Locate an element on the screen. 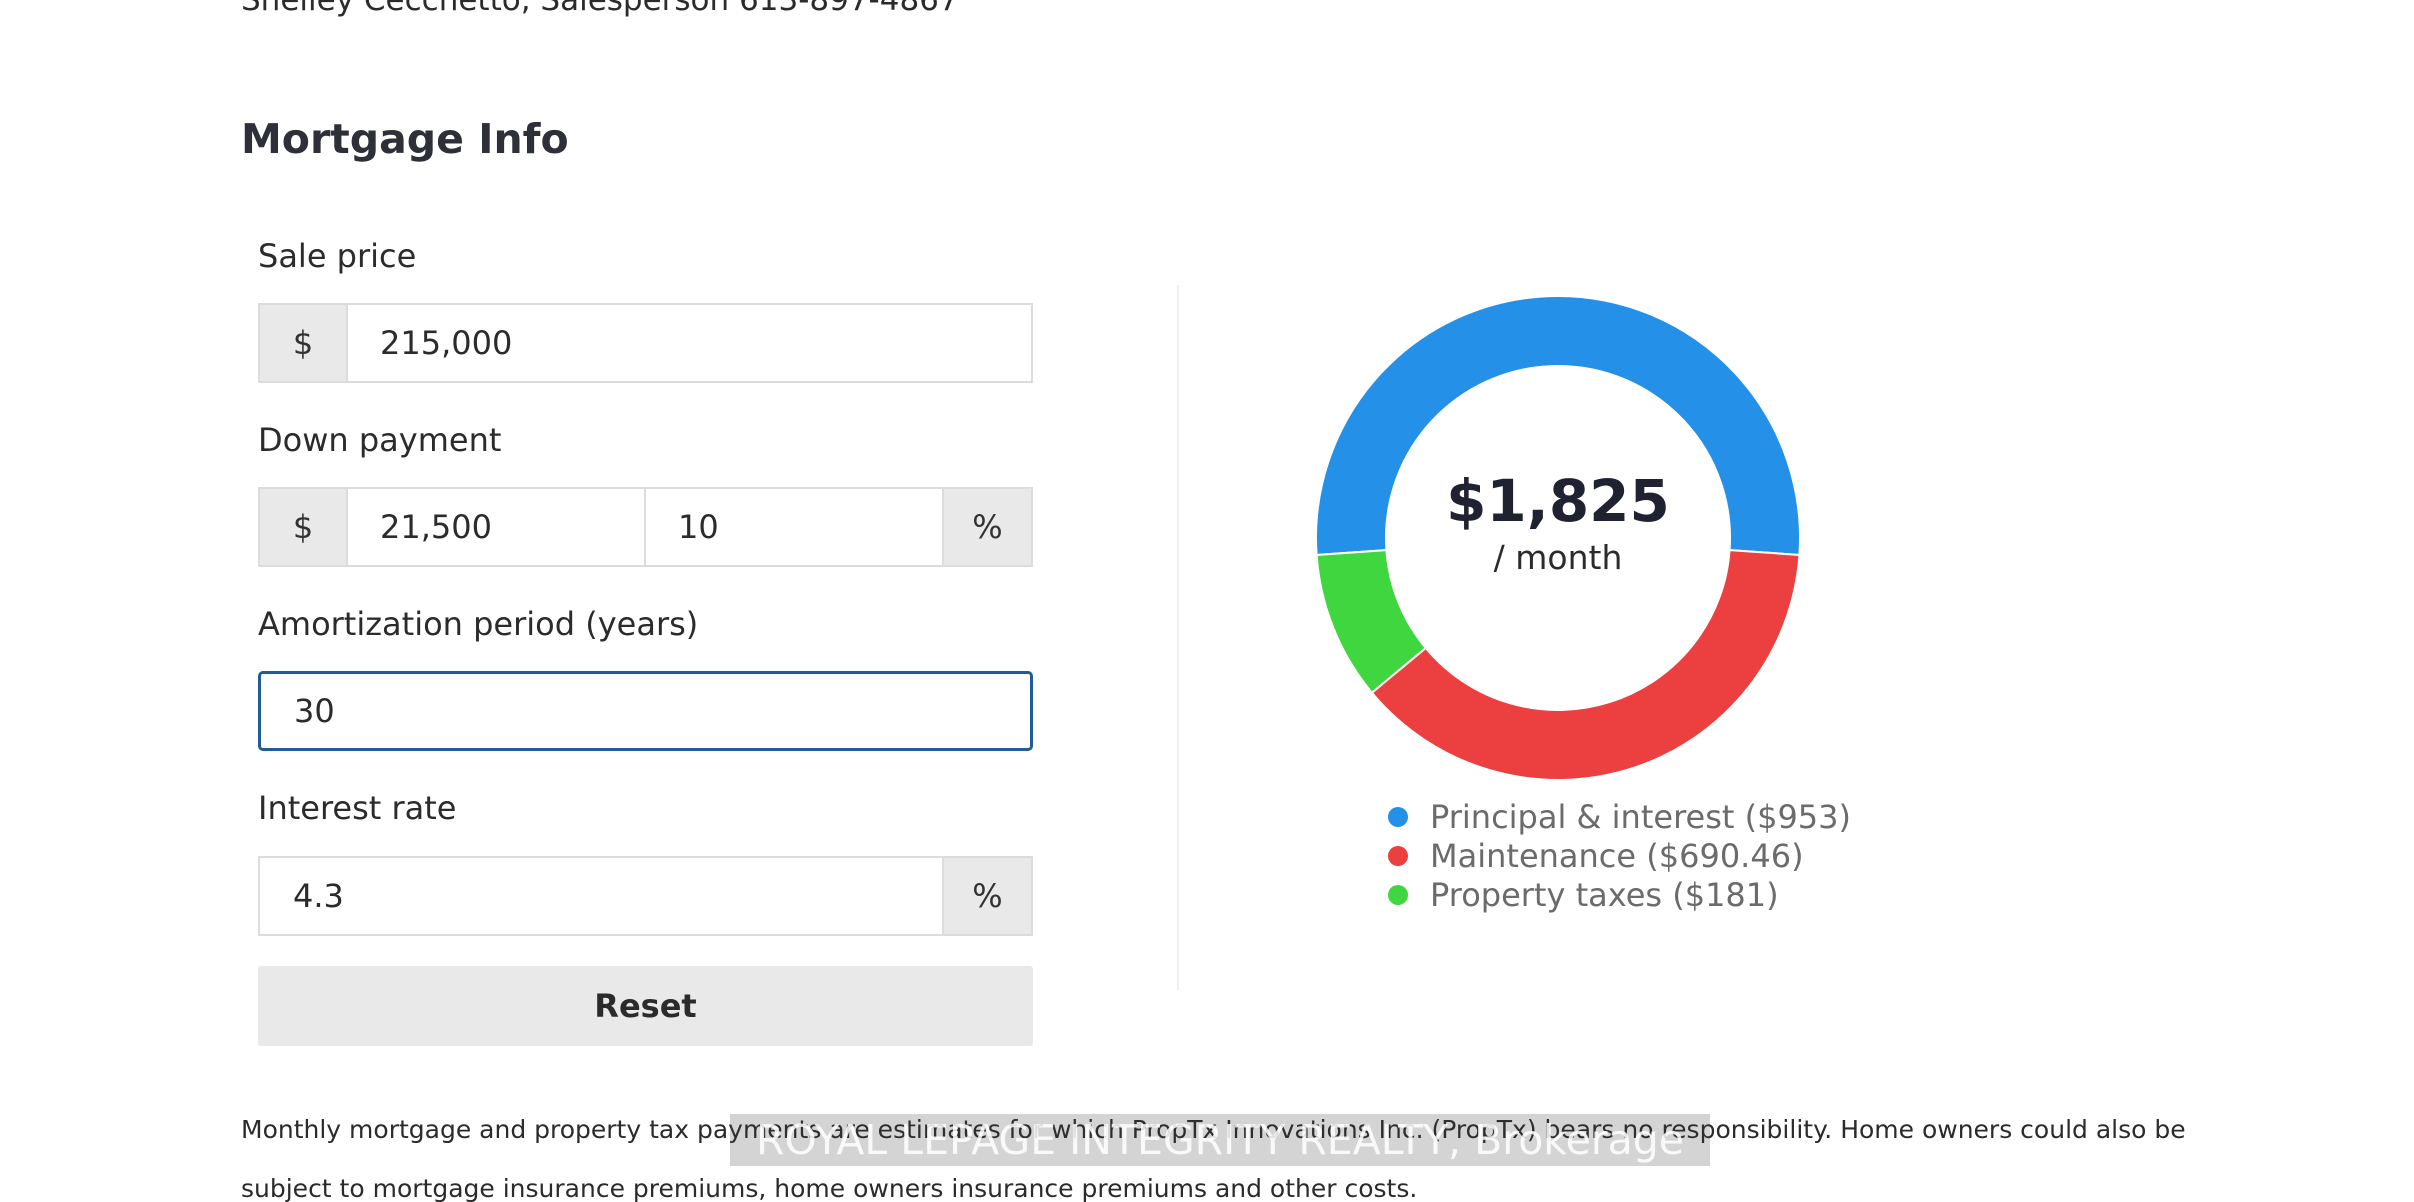 This screenshot has height=1202, width=2414. down-payment-group: $ % is located at coordinates (645, 527).